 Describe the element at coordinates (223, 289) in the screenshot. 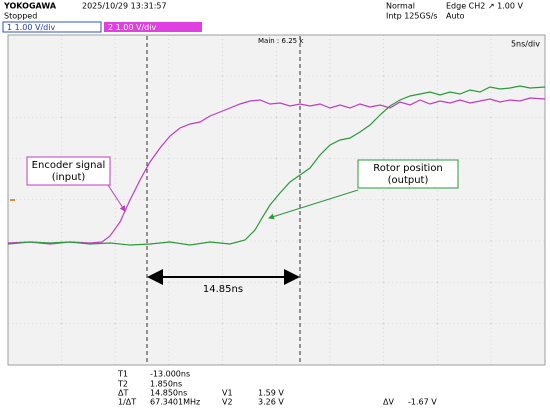

I see `delta-label: 14.85ns` at that location.